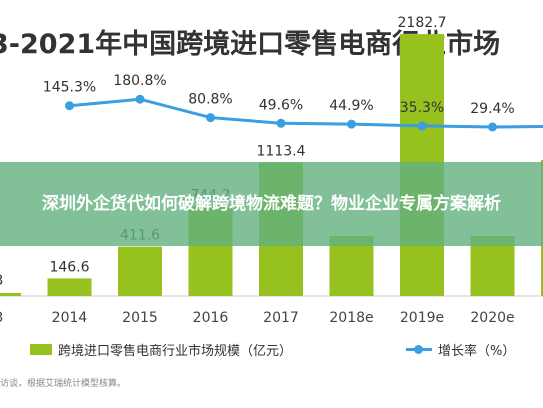 This screenshot has height=408, width=543. Describe the element at coordinates (63, 384) in the screenshot. I see `source-note: 访谈，根据艾瑞统计模型核算。` at that location.